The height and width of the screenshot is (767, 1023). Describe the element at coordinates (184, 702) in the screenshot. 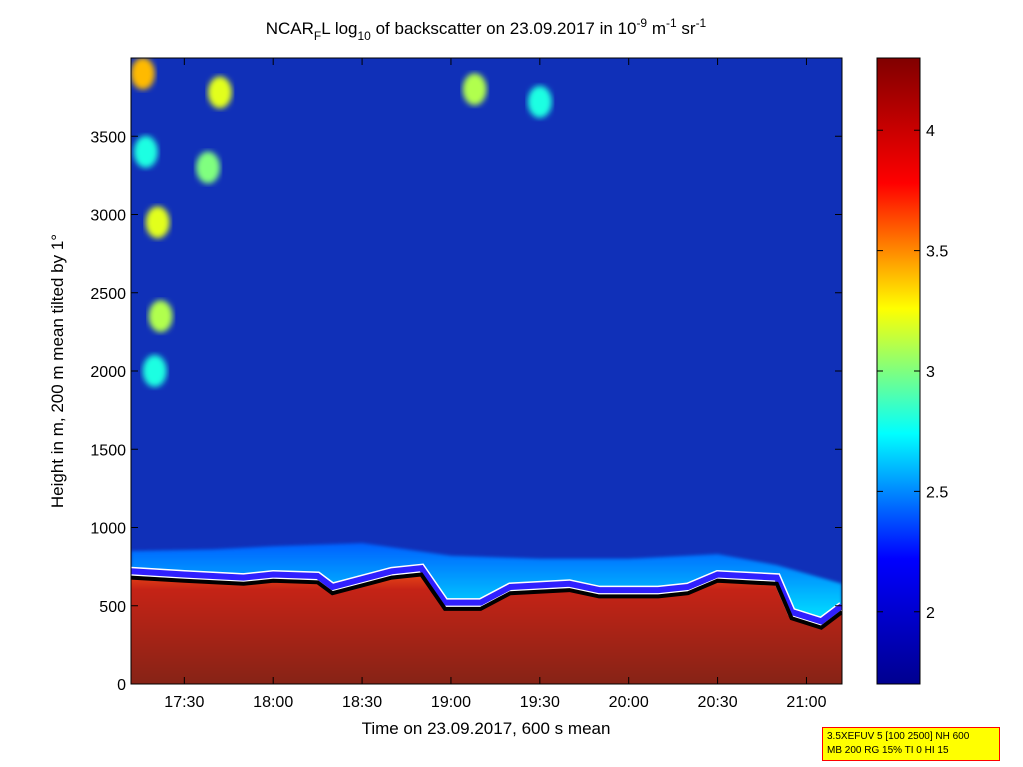

I see `x-tick-label: 17:30` at that location.